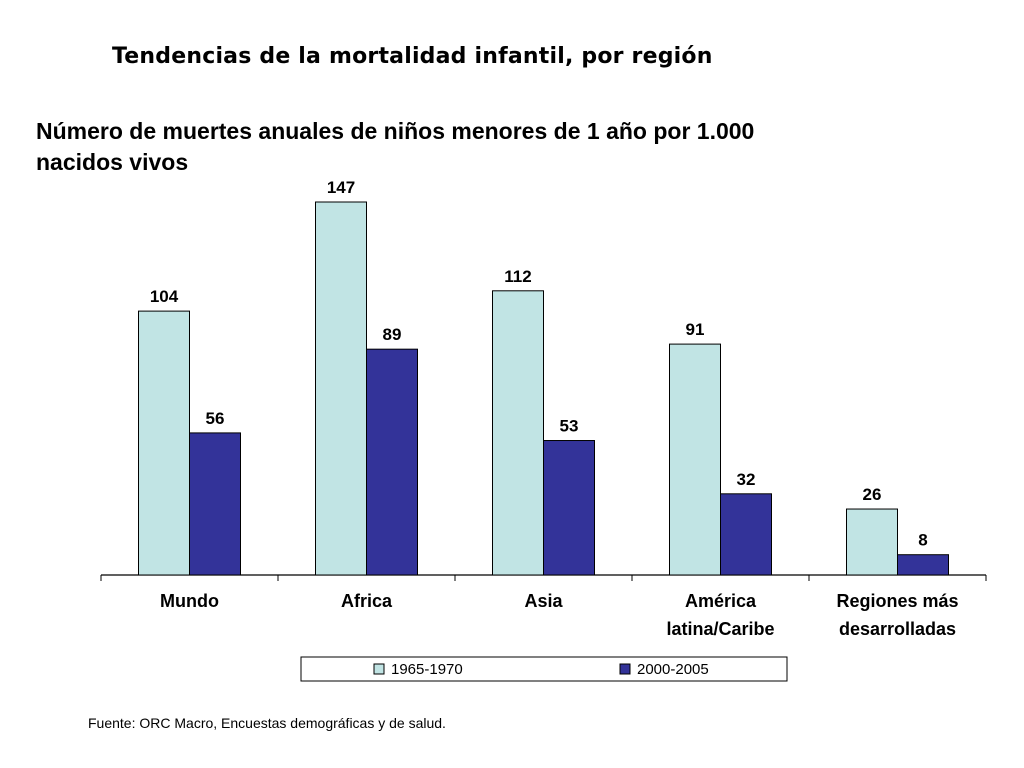 This screenshot has width=1024, height=768. I want to click on data-label: 53, so click(569, 426).